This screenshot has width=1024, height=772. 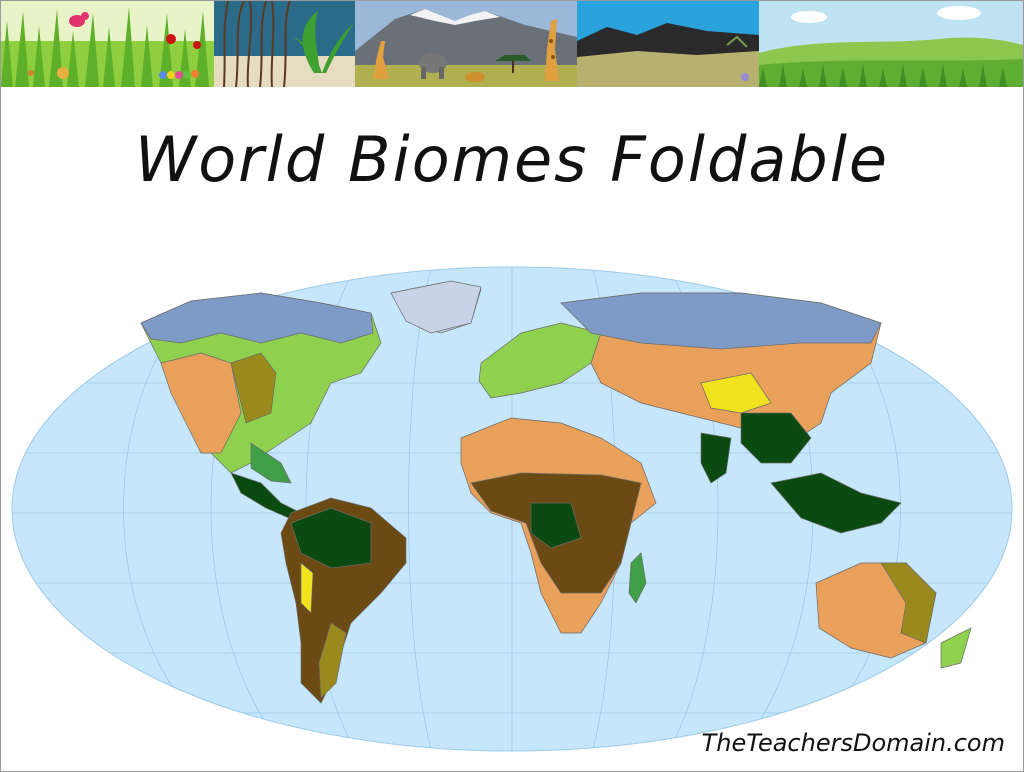 I want to click on grassland-illustration-icon, so click(x=891, y=44).